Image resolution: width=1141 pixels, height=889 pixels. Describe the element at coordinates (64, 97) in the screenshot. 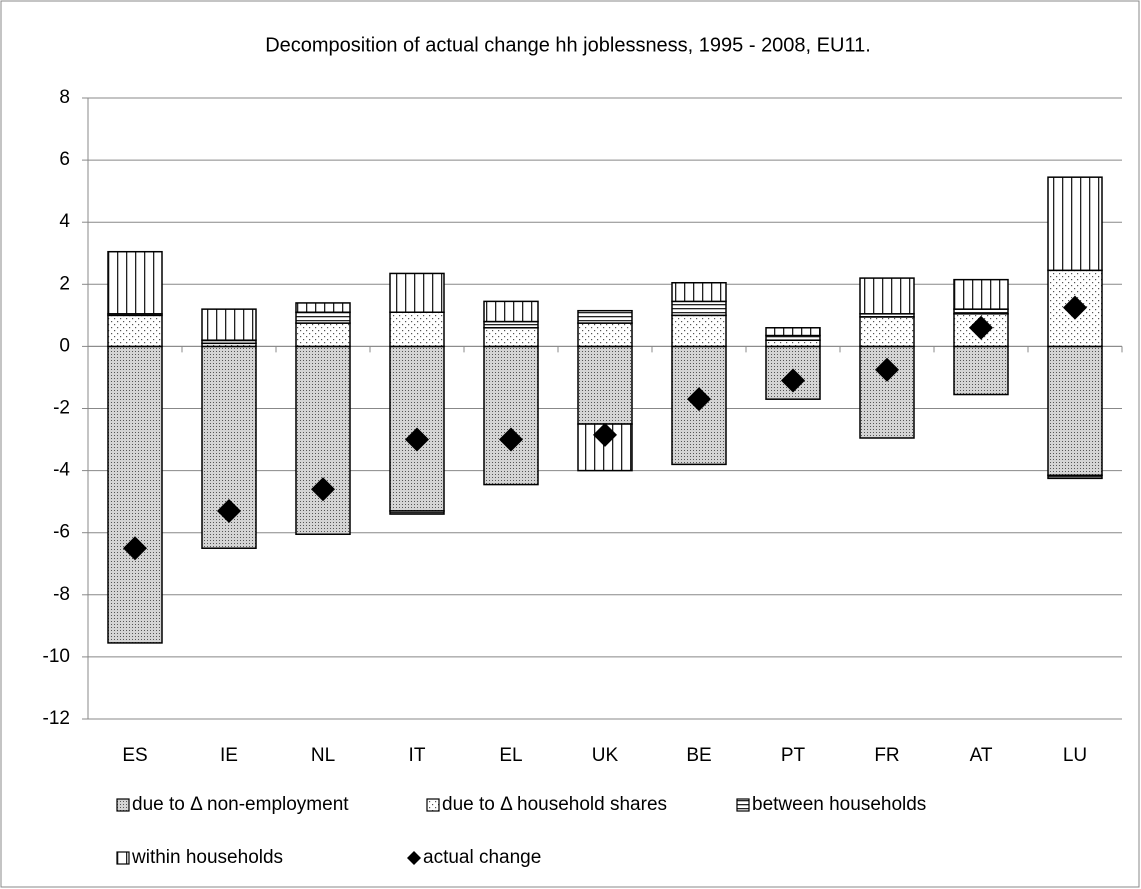

I see `y-tick-label: 8` at that location.